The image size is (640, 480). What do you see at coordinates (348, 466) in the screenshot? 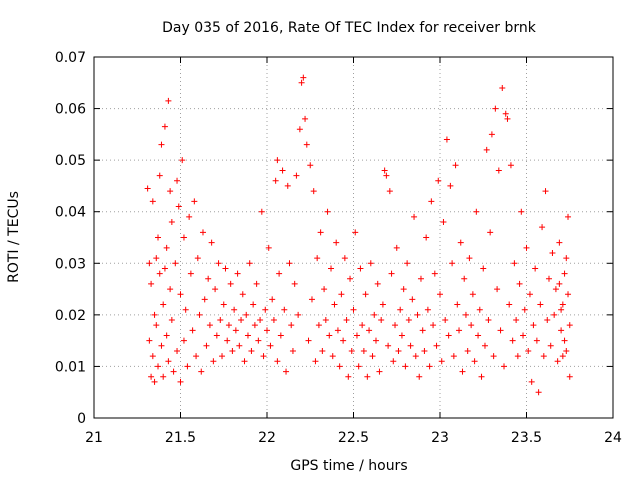
I see `x-axis-label: GPS time / hours` at bounding box center [348, 466].